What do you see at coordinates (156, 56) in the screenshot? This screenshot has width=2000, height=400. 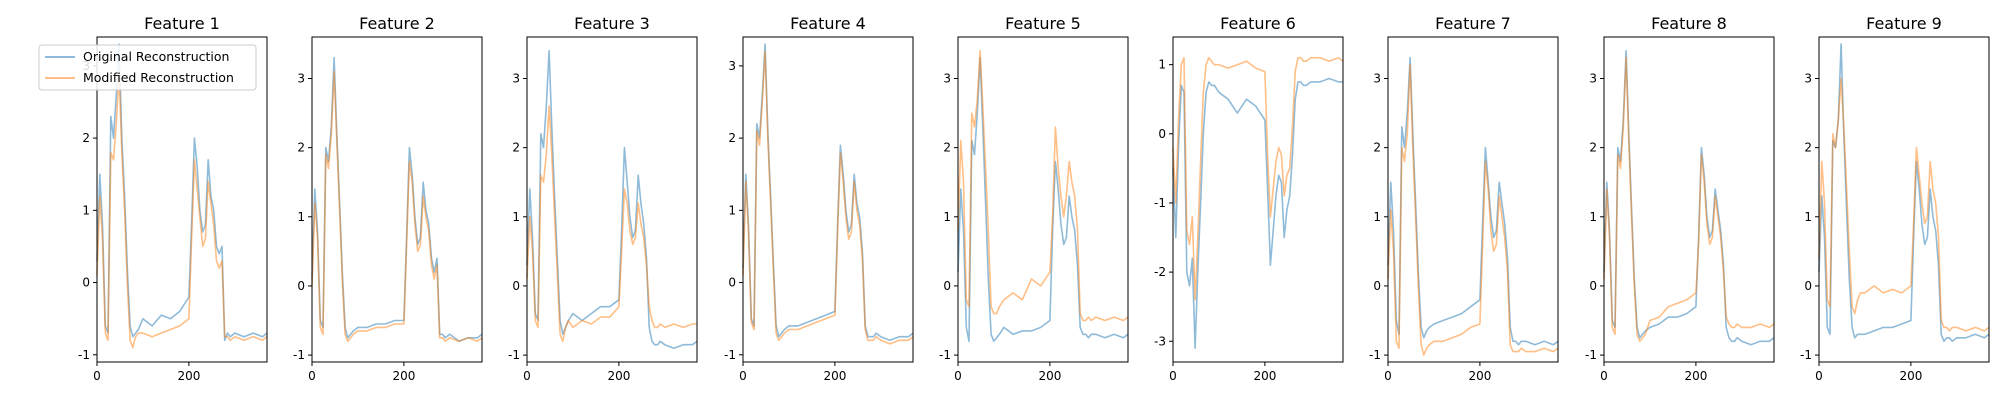 I see `legend-original-label: Original Reconstruction` at bounding box center [156, 56].